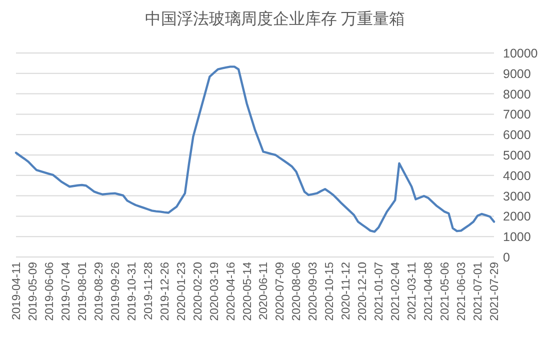 This screenshot has height=348, width=550. I want to click on x-tick-label: 2020-10-15, so click(330, 291).